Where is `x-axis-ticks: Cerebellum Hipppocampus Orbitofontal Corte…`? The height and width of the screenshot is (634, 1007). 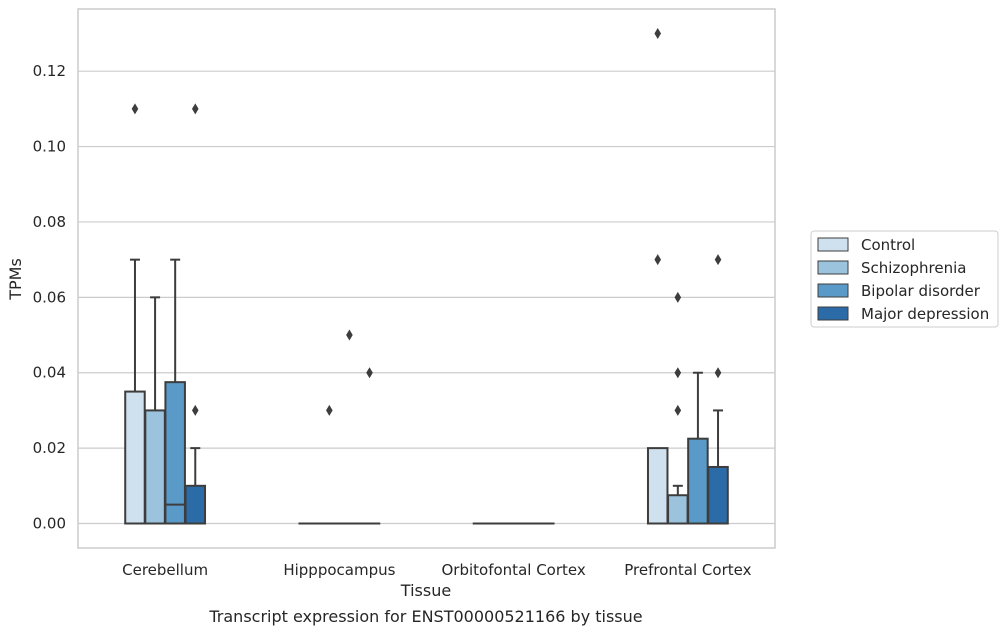 x-axis-ticks: Cerebellum Hipppocampus Orbitofontal Corte… is located at coordinates (436, 570).